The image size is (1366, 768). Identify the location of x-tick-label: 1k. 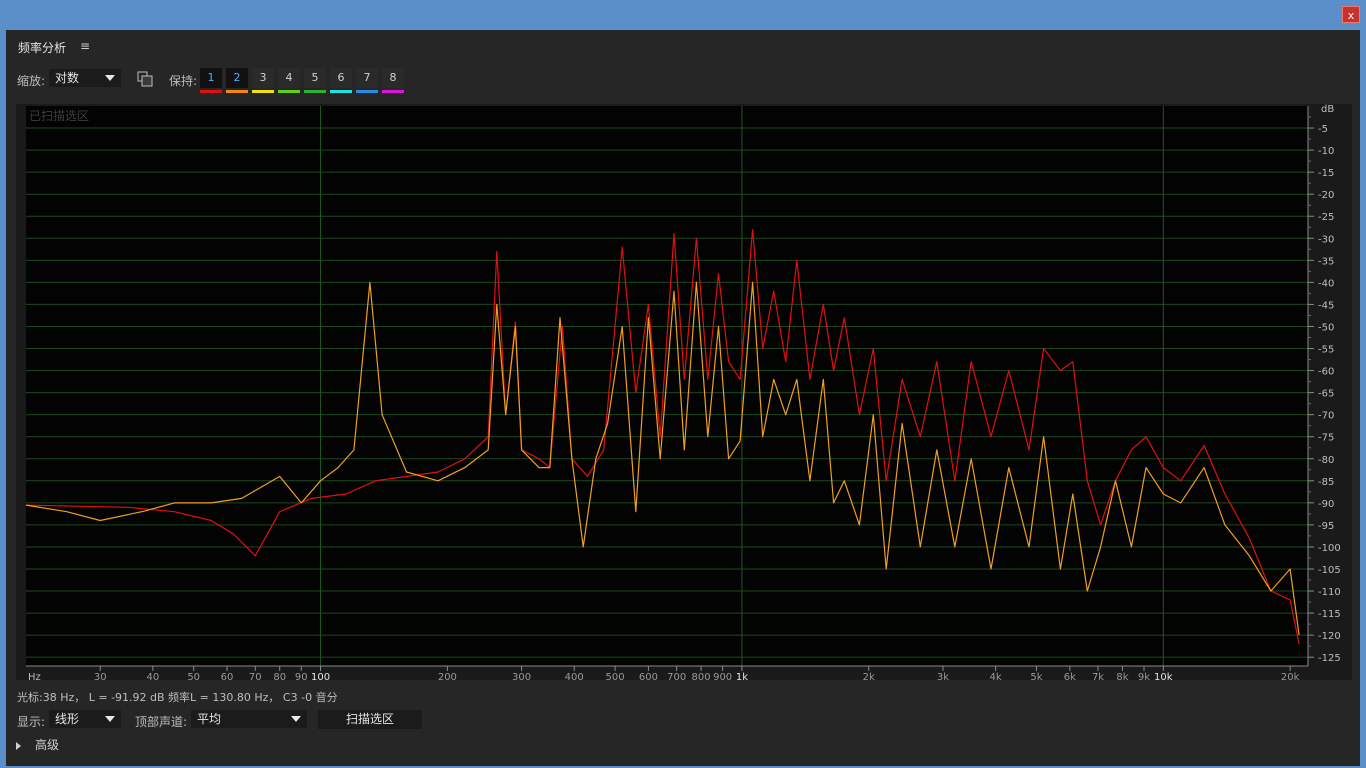
(742, 676).